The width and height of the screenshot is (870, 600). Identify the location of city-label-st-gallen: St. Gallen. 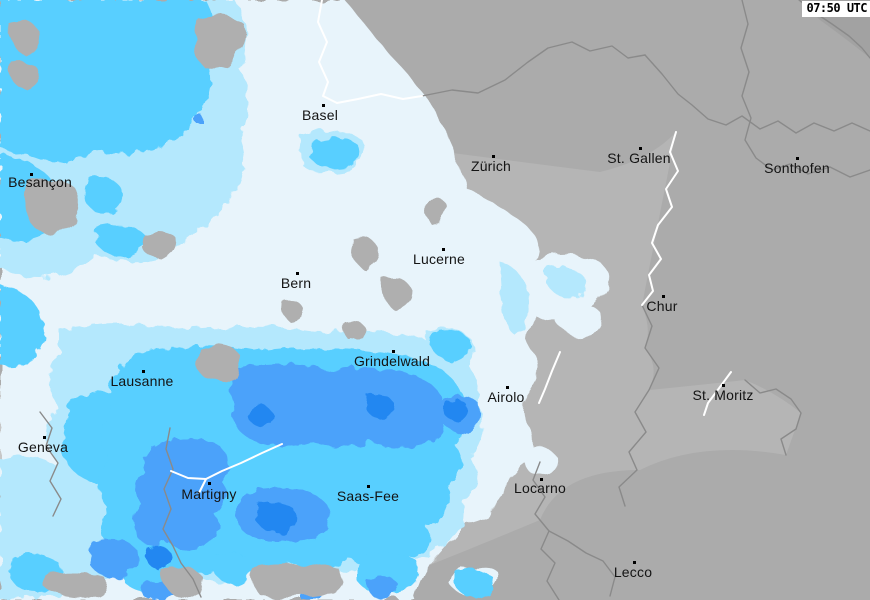
(639, 158).